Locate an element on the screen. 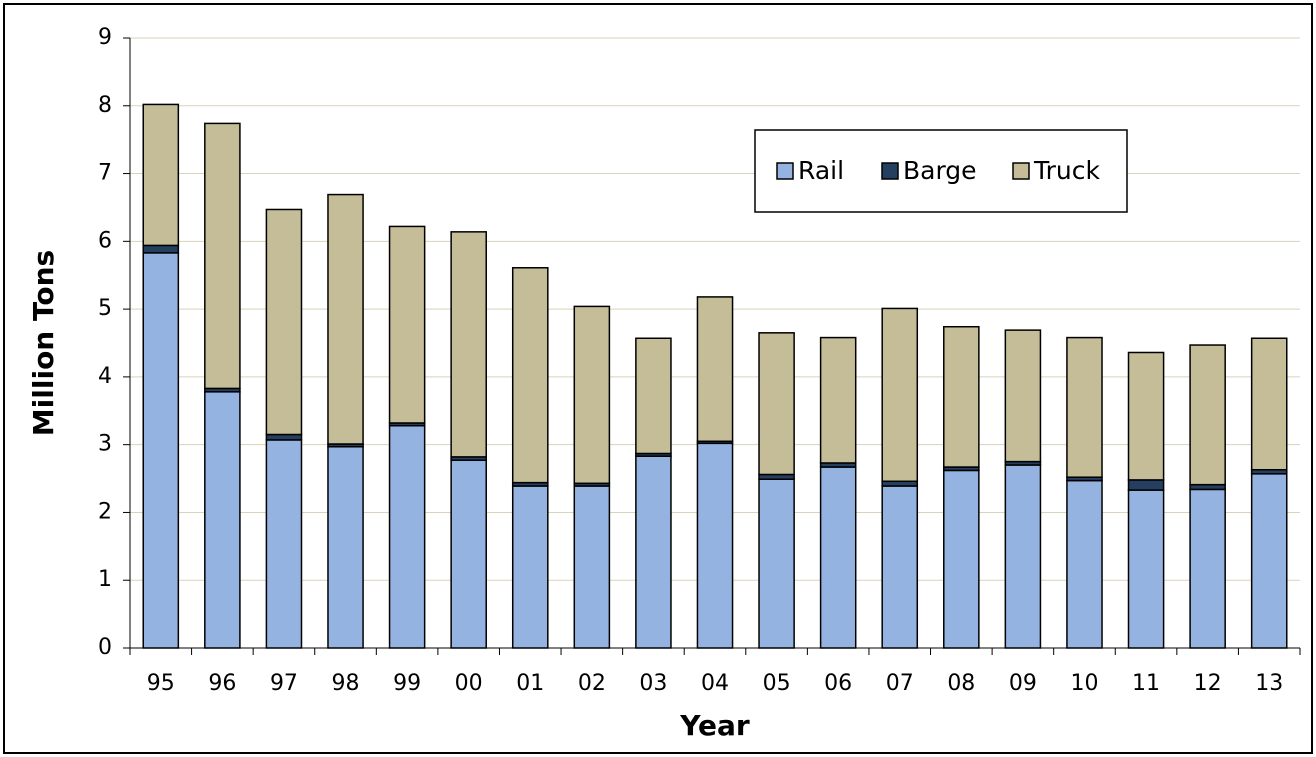 This screenshot has width=1316, height=757. legend-label: Truck is located at coordinates (1066, 170).